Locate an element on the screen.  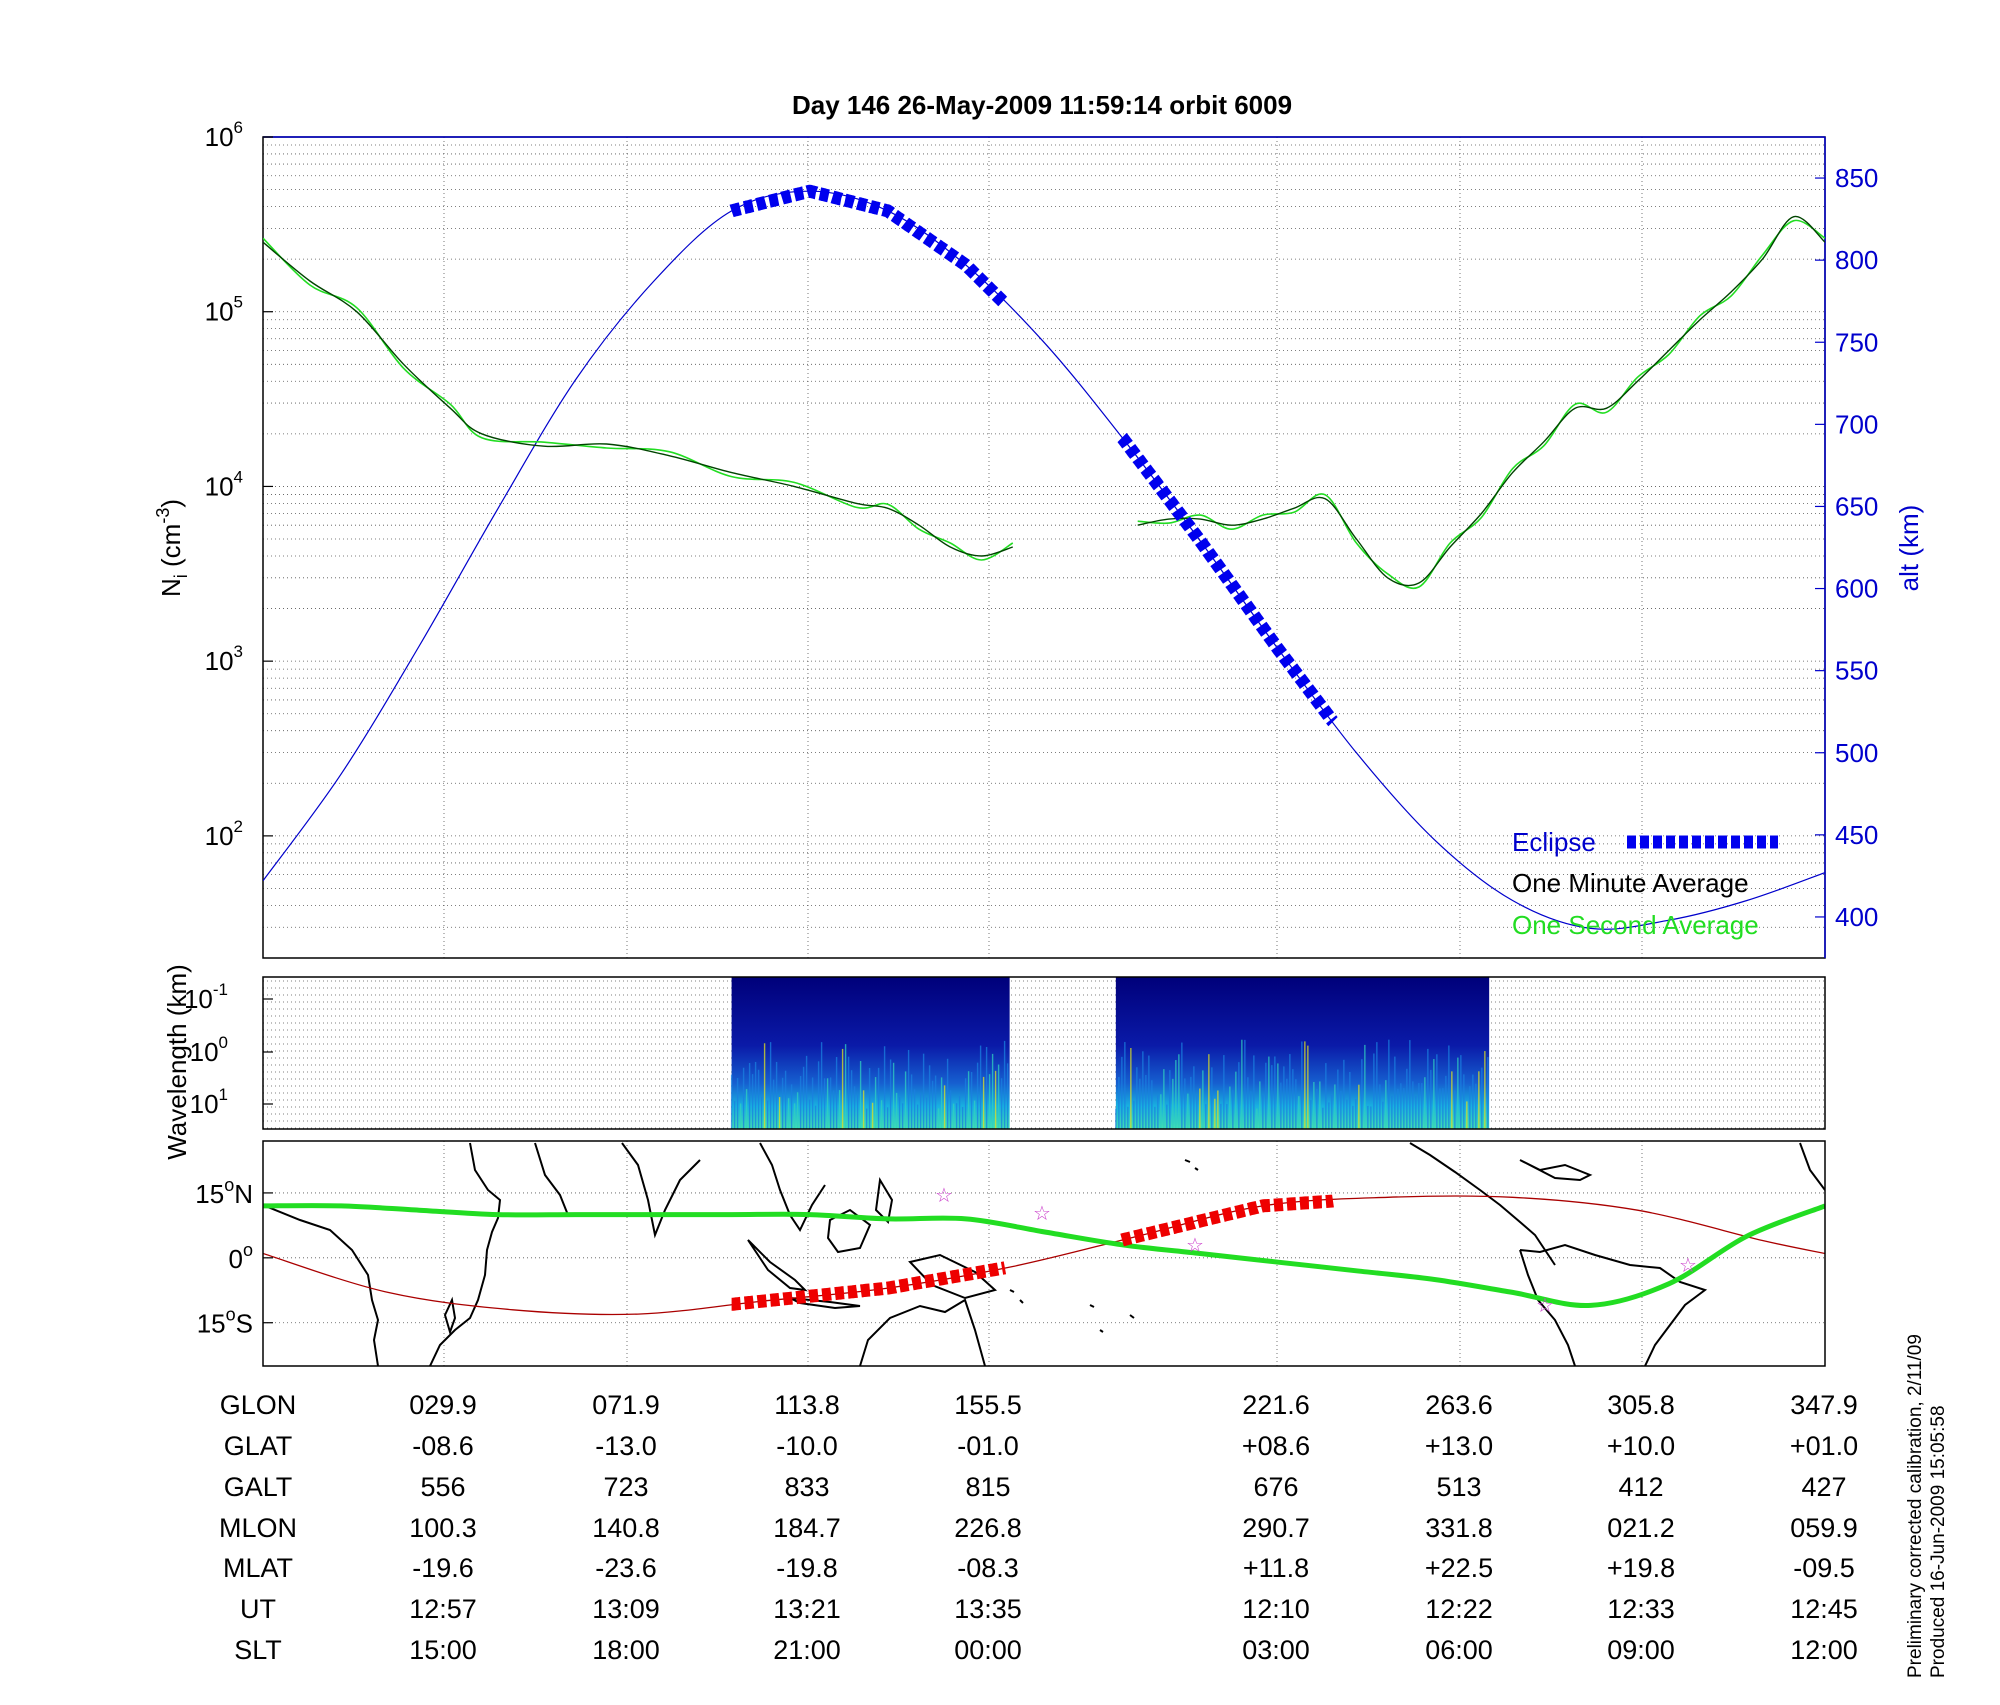
spectrogram-block is located at coordinates (870, 1053).